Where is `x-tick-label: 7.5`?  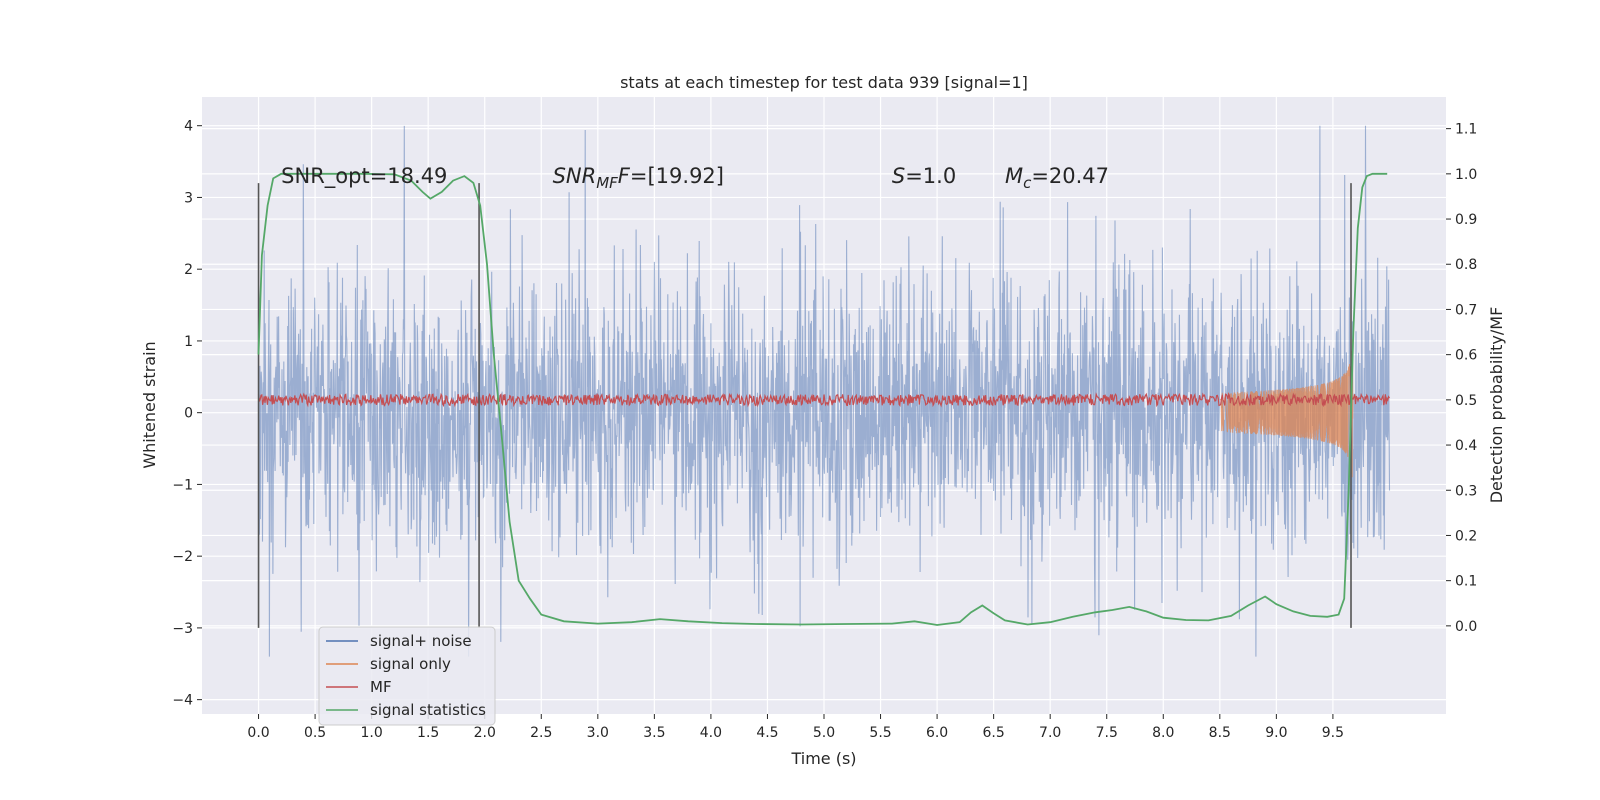
x-tick-label: 7.5 is located at coordinates (1107, 733).